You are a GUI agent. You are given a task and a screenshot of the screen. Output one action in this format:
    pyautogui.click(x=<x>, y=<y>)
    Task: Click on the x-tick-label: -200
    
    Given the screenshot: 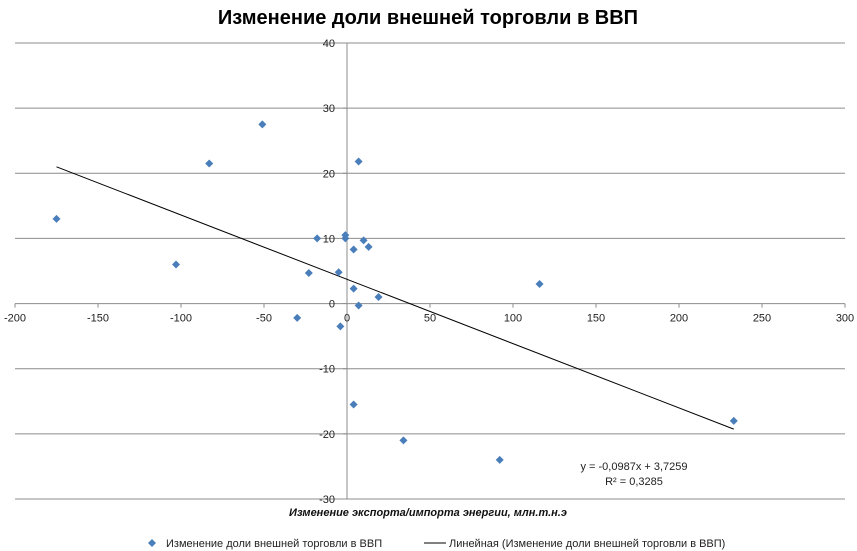 What is the action you would take?
    pyautogui.click(x=15, y=319)
    